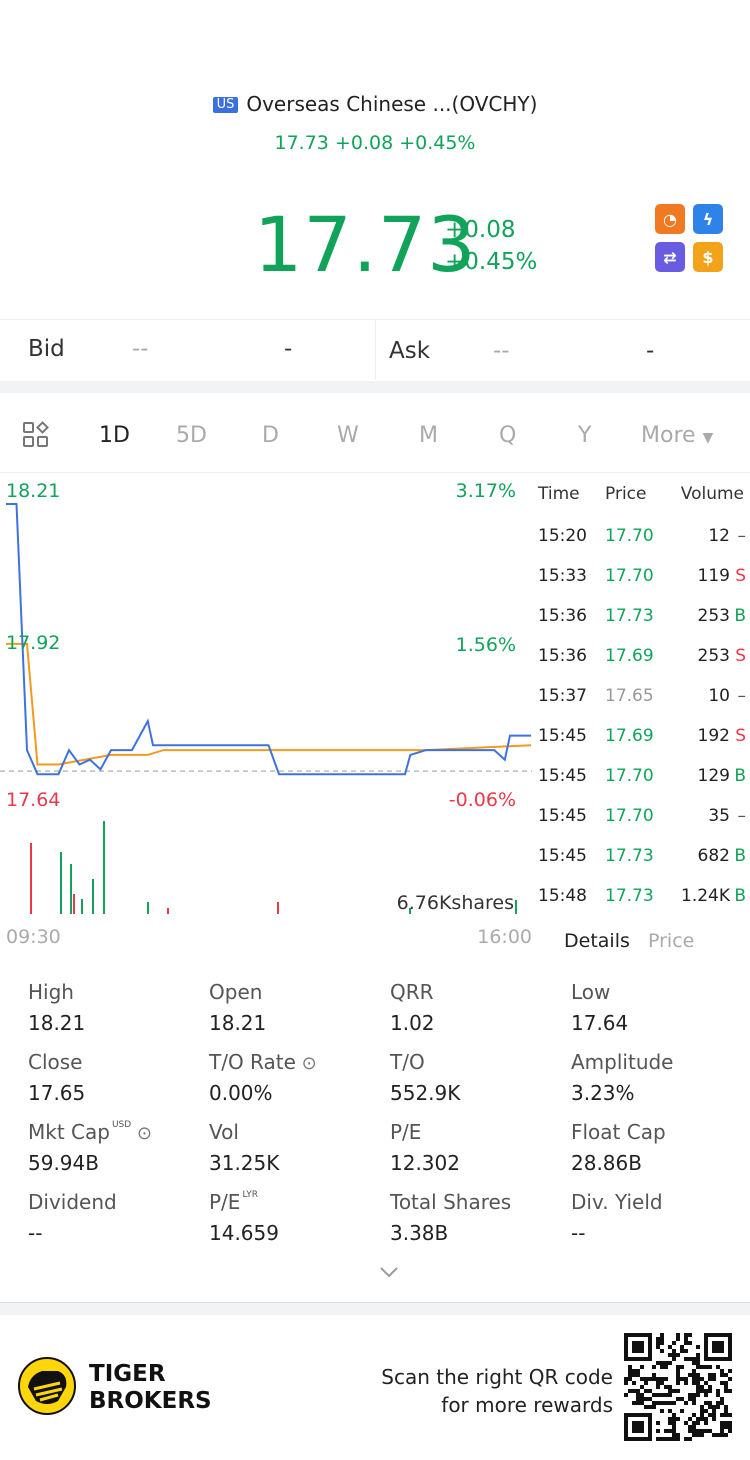  What do you see at coordinates (118, 1202) in the screenshot?
I see `stat-label: Dividend` at bounding box center [118, 1202].